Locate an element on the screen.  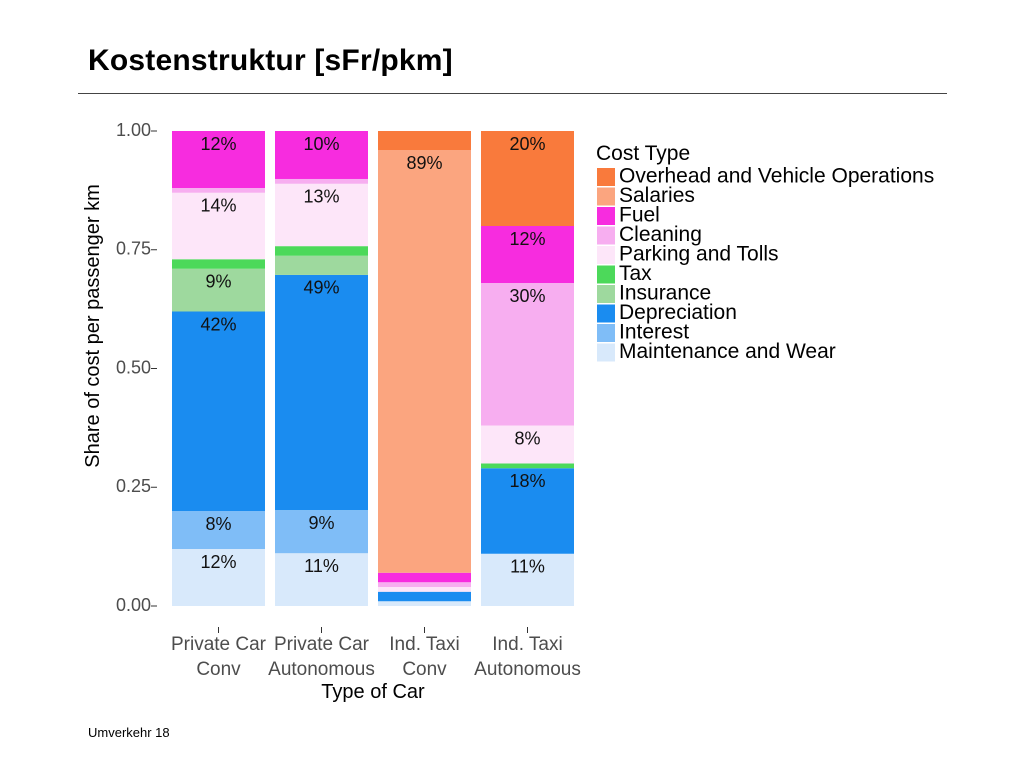
x-tick-label: Ind. Taxi Autonomous is located at coordinates (527, 657).